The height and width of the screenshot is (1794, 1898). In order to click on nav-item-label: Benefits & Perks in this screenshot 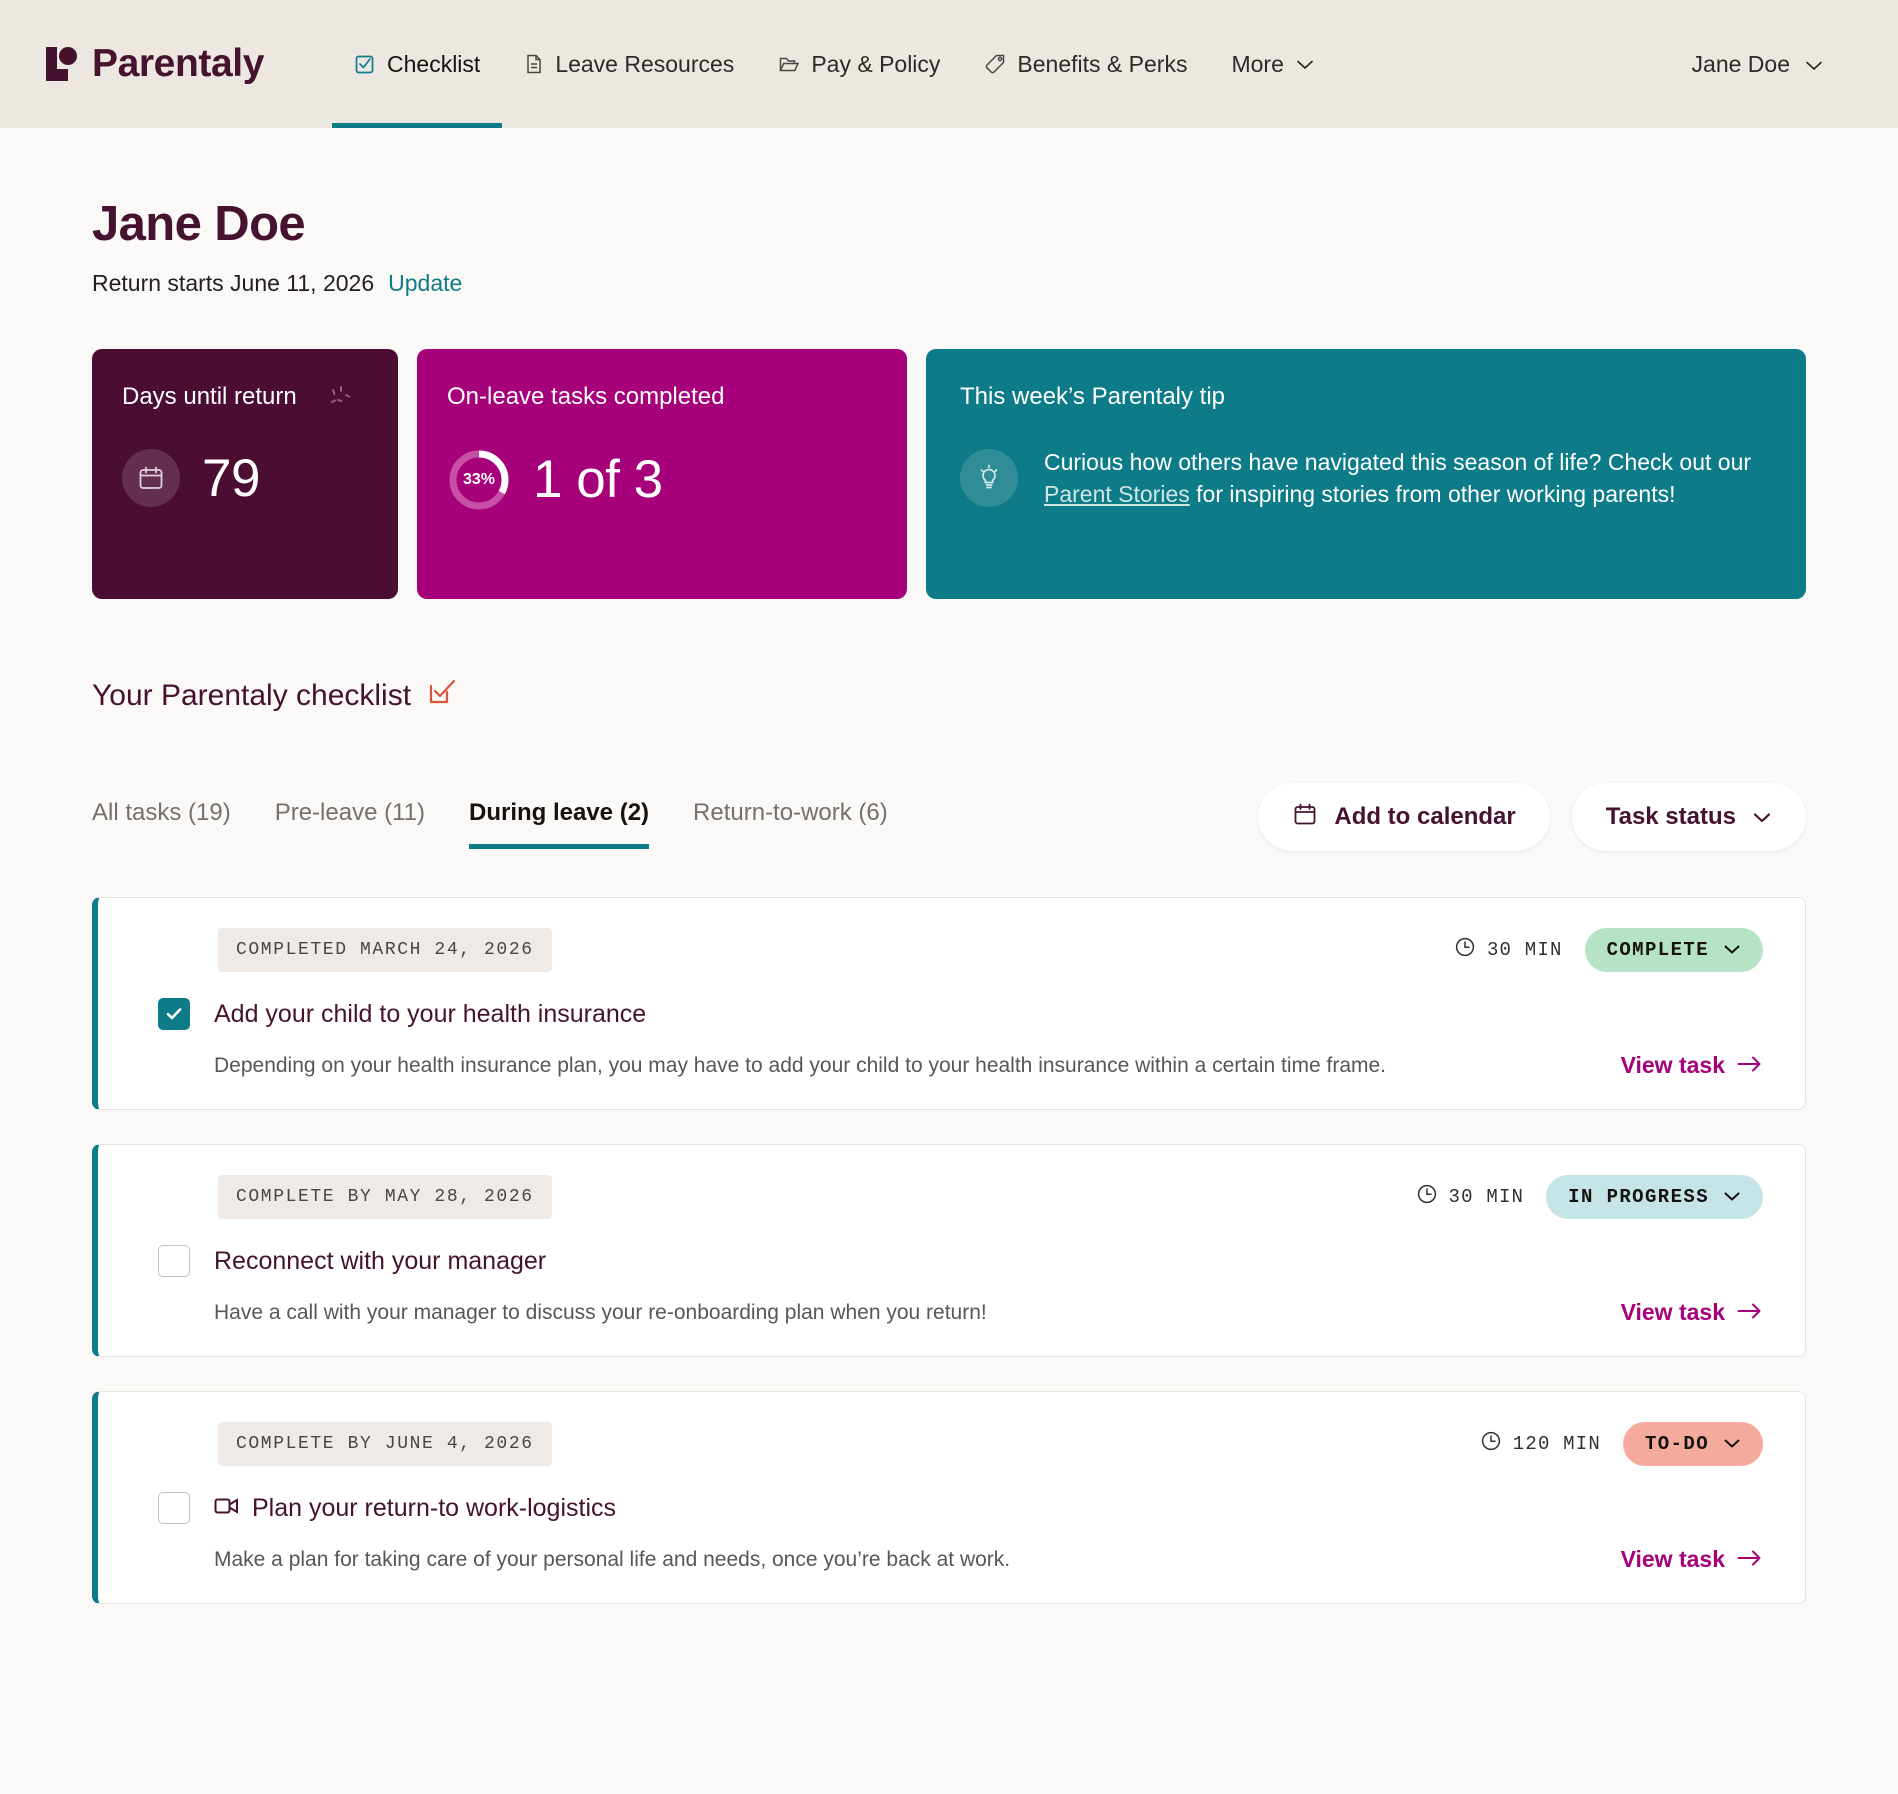, I will do `click(1102, 63)`.